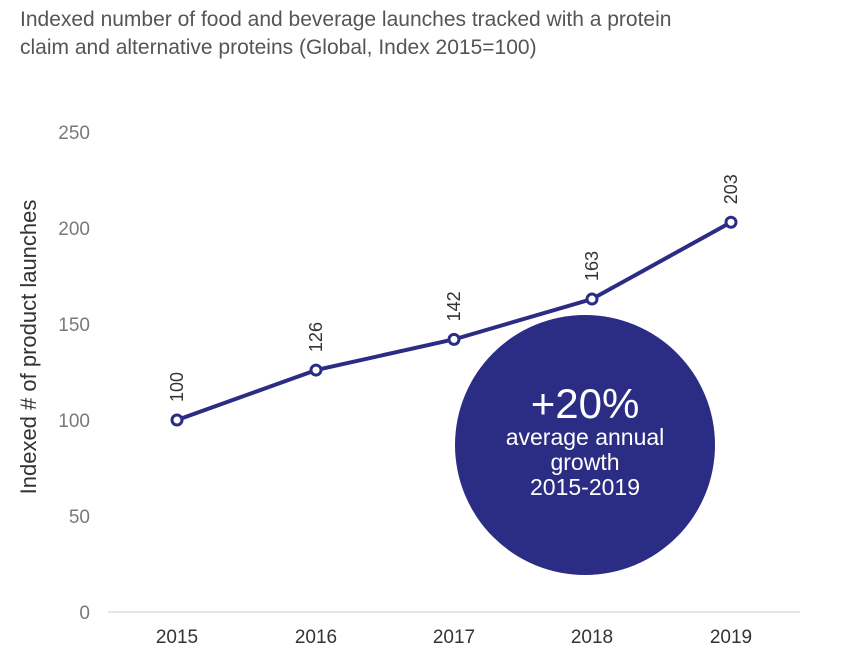  What do you see at coordinates (454, 306) in the screenshot?
I see `data-label: 142` at bounding box center [454, 306].